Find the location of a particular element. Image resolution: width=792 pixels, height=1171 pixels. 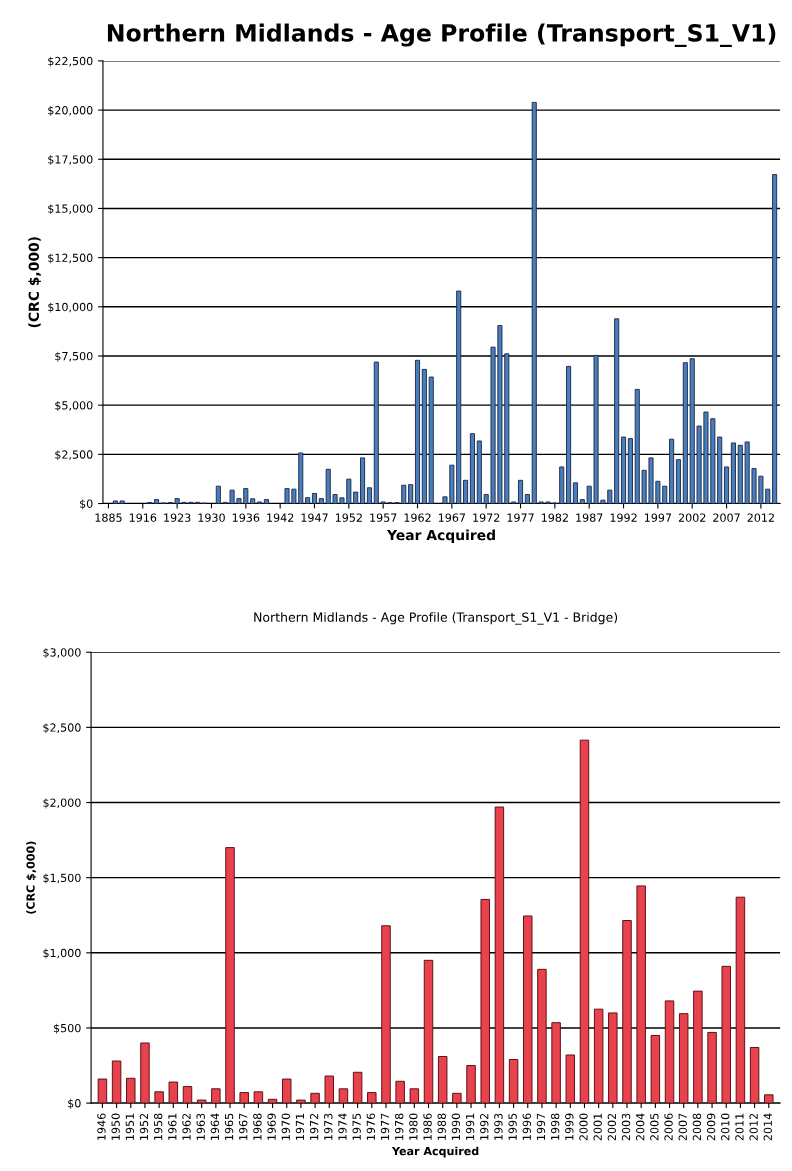

x-tick-label: 1936 is located at coordinates (246, 517).